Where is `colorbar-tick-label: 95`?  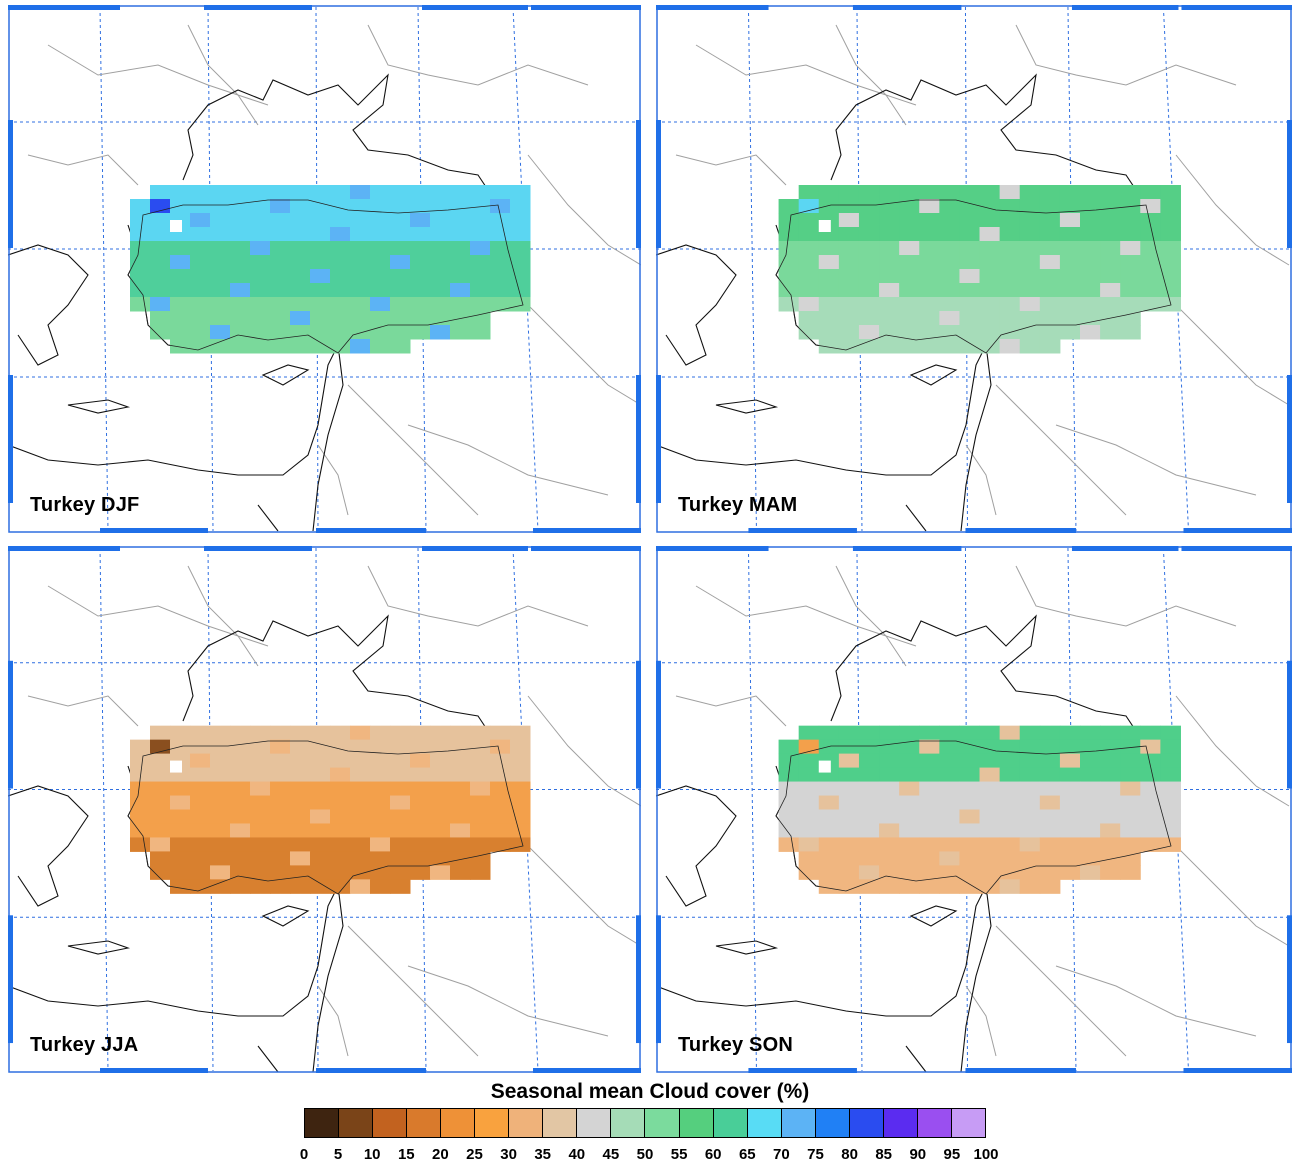 colorbar-tick-label: 95 is located at coordinates (952, 1154).